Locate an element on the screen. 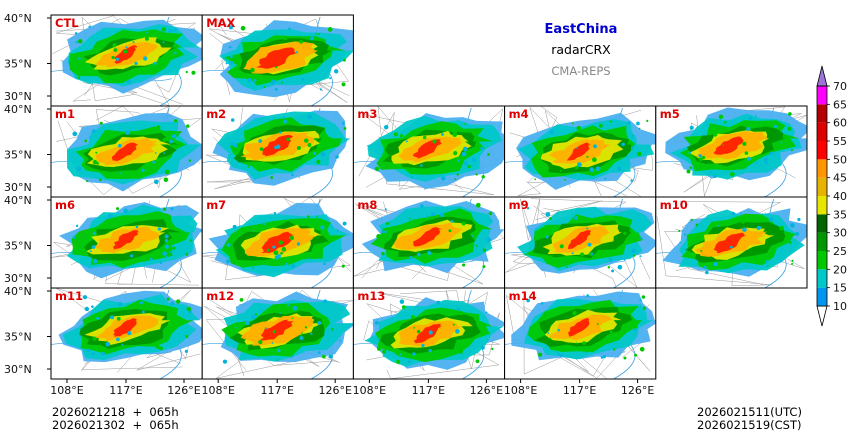  panel-label-m5: m5 is located at coordinates (670, 114).